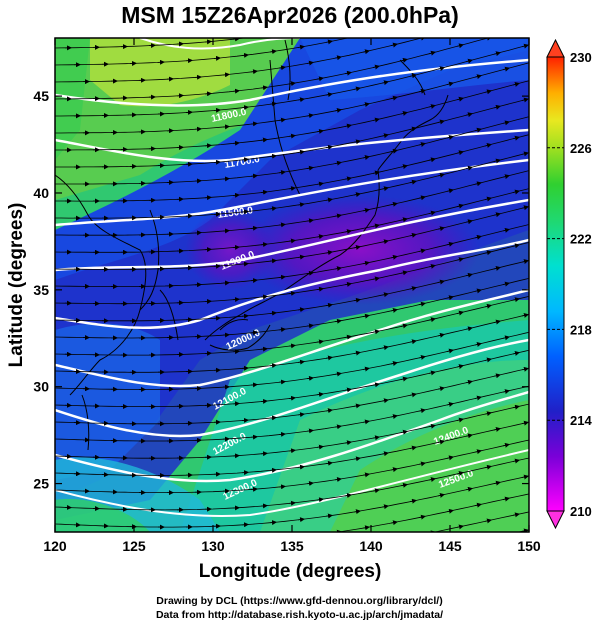 This screenshot has height=625, width=599. Describe the element at coordinates (41, 484) in the screenshot. I see `y-tick-label: 25` at that location.